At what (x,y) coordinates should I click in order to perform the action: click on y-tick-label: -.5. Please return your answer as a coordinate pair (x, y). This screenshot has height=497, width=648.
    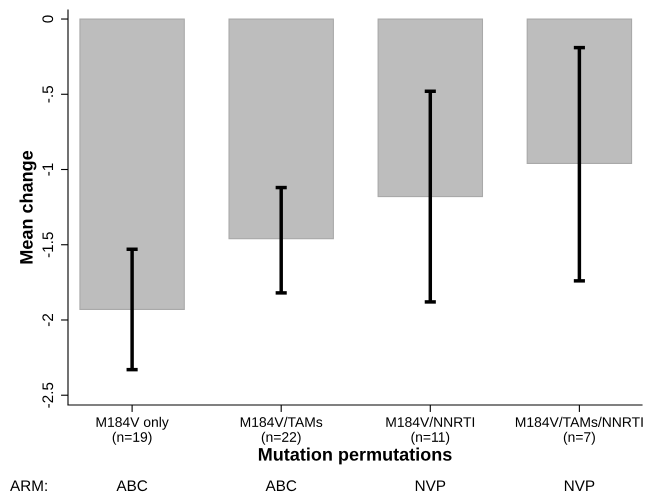
    Looking at the image, I should click on (48, 94).